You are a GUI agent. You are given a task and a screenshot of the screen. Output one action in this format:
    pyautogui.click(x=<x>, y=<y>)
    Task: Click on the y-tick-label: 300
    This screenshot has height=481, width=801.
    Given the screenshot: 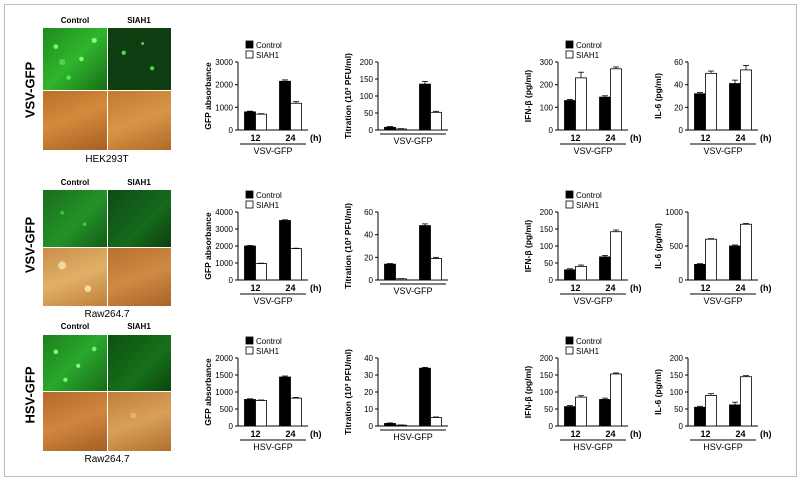 What is the action you would take?
    pyautogui.click(x=547, y=62)
    